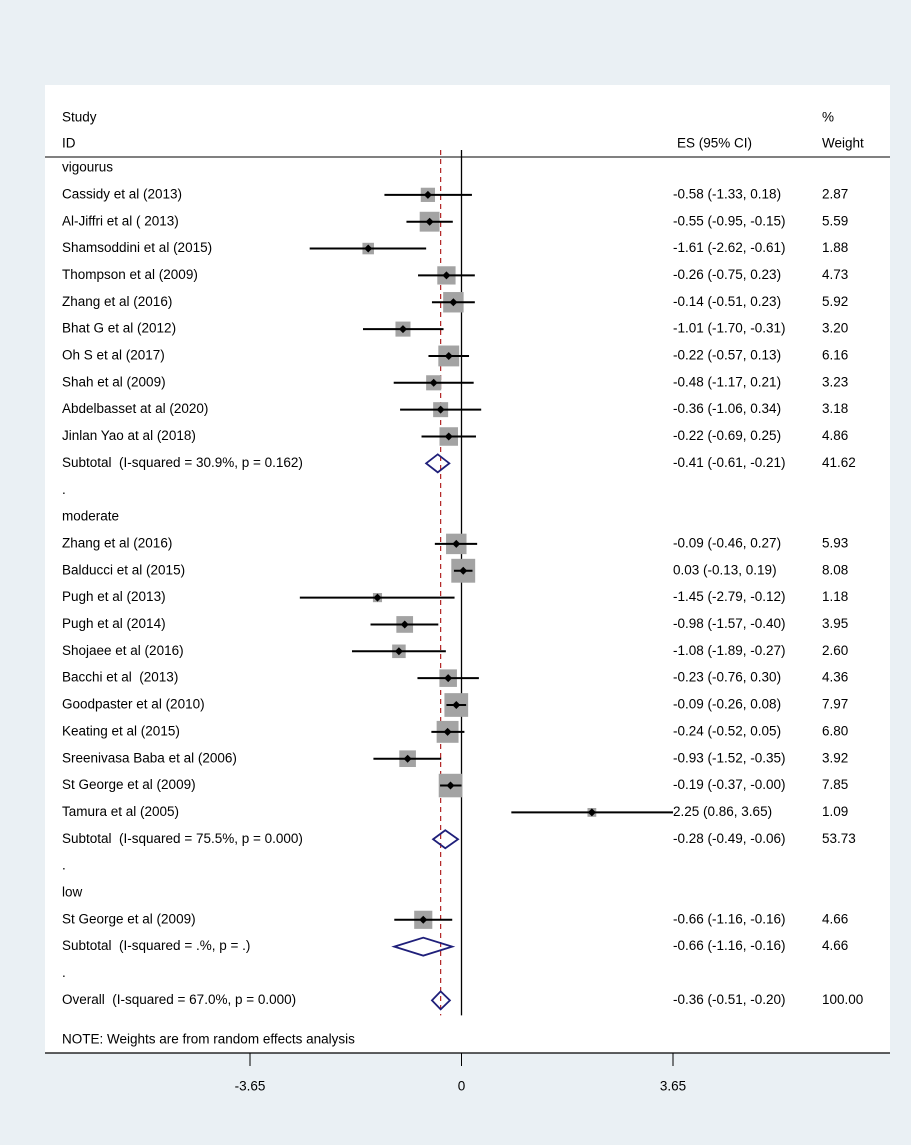 The image size is (911, 1145). Describe the element at coordinates (729, 462) in the screenshot. I see `es-label: -0.41 (-0.61, -0.21)` at that location.